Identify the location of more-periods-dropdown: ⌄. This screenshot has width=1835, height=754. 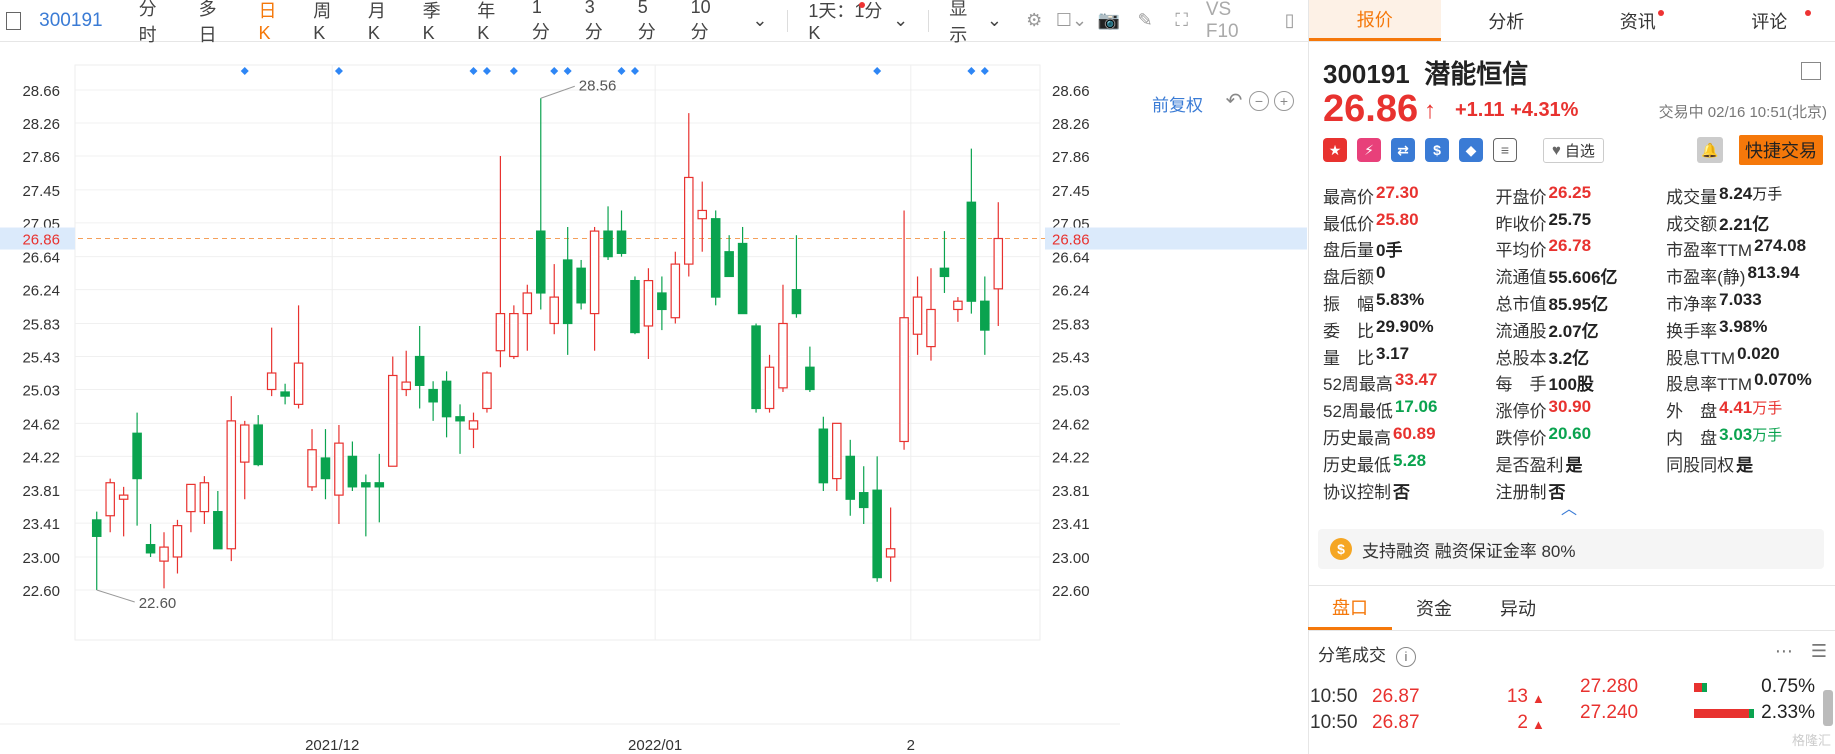
(760, 20).